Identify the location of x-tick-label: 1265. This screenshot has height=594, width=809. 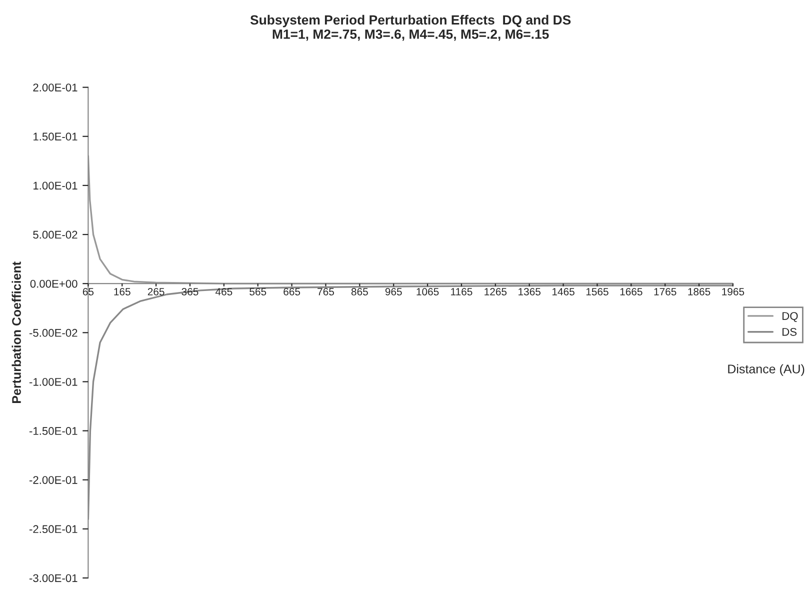
(495, 292).